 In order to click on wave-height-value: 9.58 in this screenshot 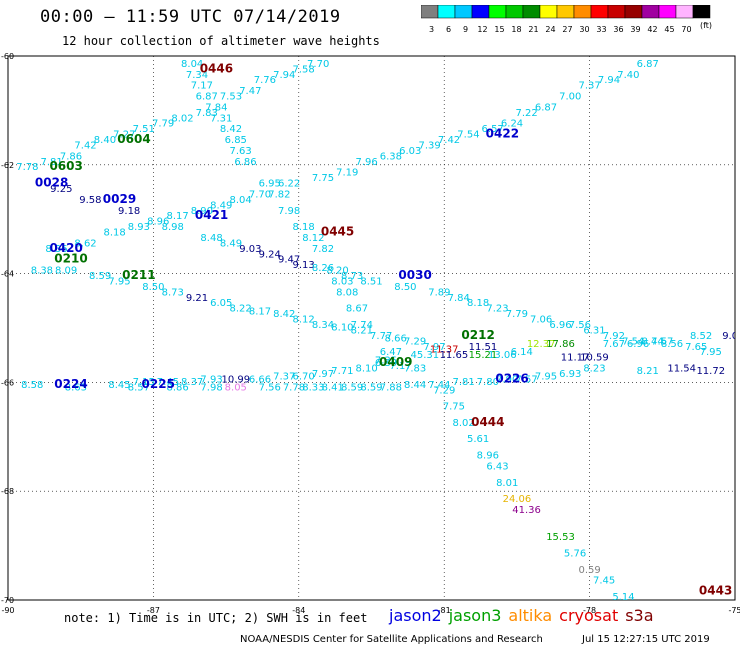, I will do `click(90, 200)`.